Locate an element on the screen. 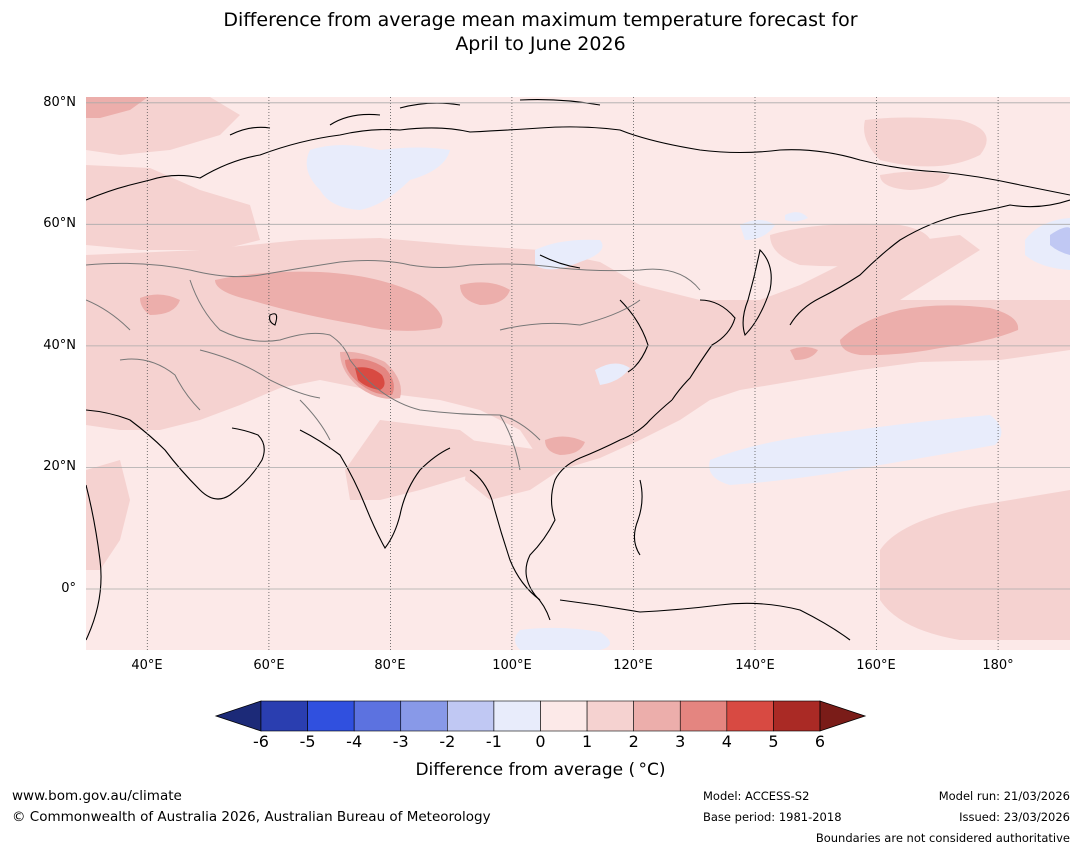  lon-label-80e: 80°E is located at coordinates (390, 665).